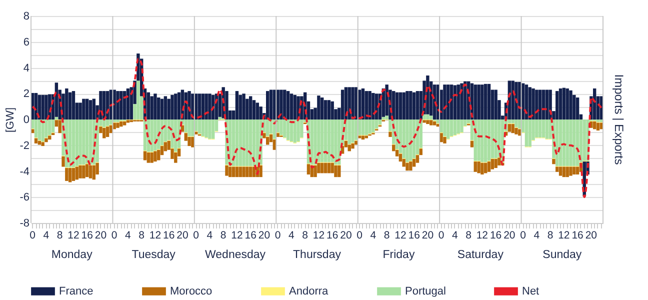 The width and height of the screenshot is (648, 300). Describe the element at coordinates (10, 120) in the screenshot. I see `y-axis-title: [GW]` at that location.